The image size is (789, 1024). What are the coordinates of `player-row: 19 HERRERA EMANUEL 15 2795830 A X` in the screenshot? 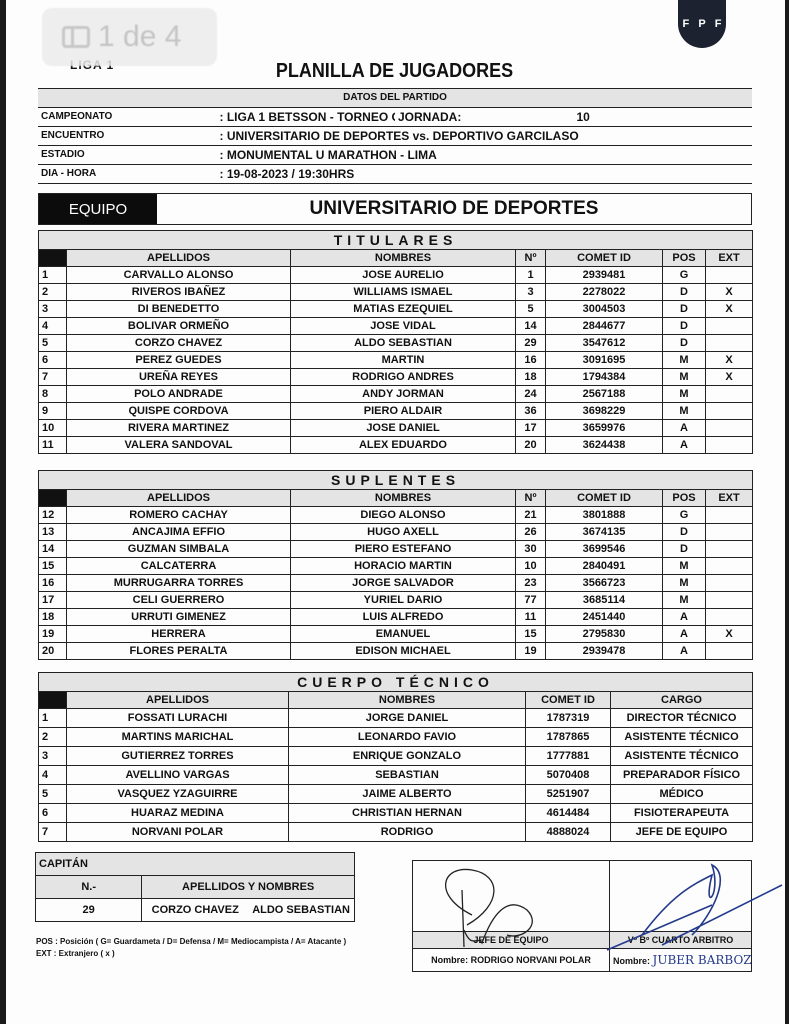 It's located at (396, 634).